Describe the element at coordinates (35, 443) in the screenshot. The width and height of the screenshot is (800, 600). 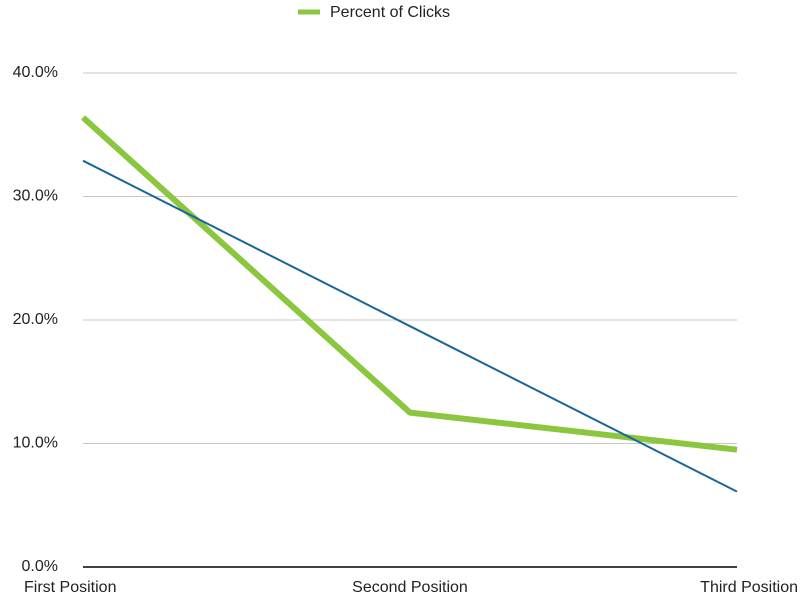
I see `y-tick-label: 10.0%` at that location.